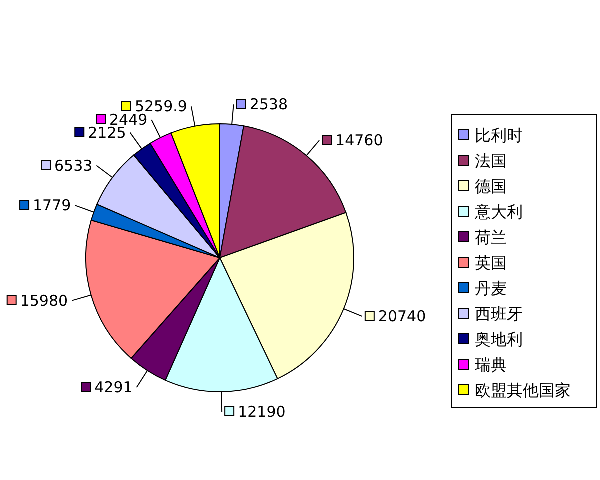  What do you see at coordinates (499, 135) in the screenshot?
I see `legend-label: 比利时` at bounding box center [499, 135].